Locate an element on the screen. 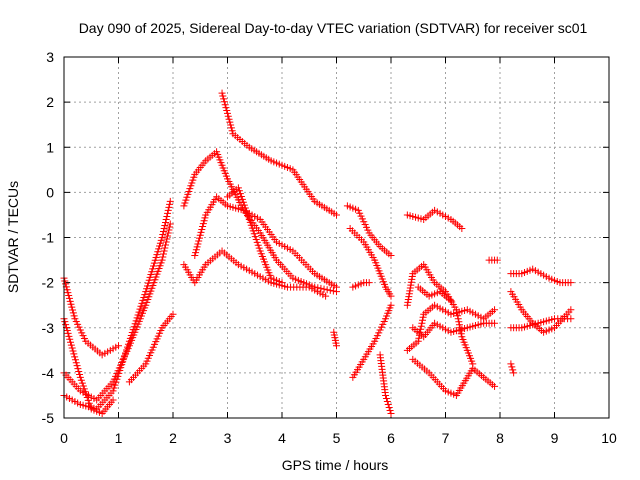 The width and height of the screenshot is (640, 480). x-tick-label: 8 is located at coordinates (500, 438).